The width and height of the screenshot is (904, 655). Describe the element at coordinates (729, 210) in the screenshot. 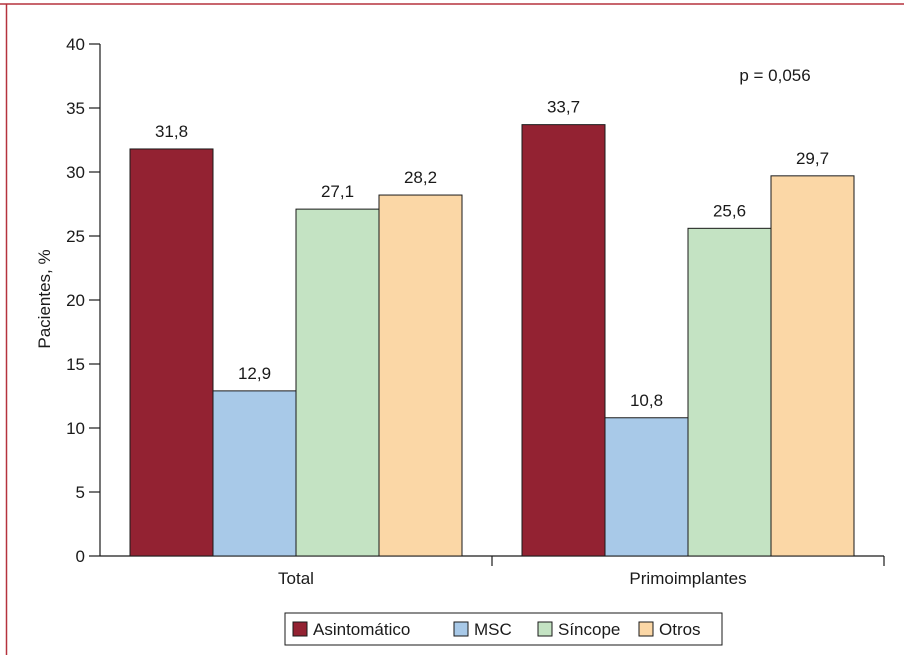

I see `bar-value-label: 25,6` at that location.